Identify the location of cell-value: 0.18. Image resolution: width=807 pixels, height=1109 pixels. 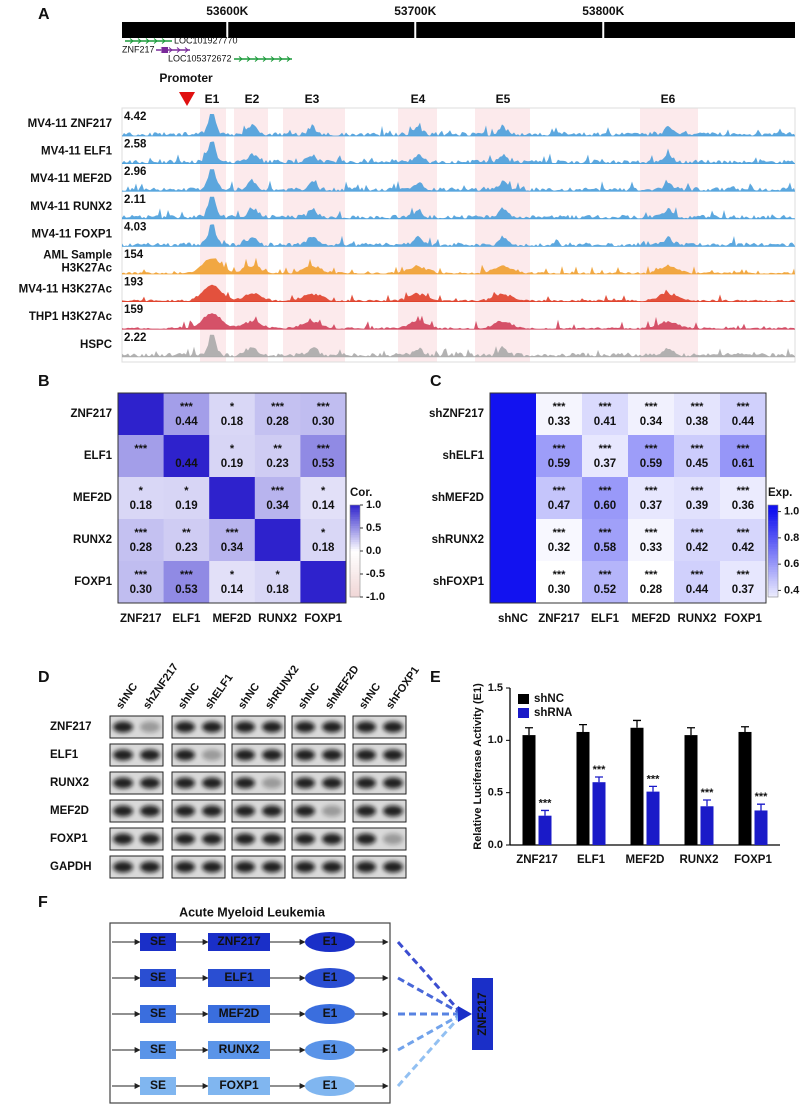
(141, 506).